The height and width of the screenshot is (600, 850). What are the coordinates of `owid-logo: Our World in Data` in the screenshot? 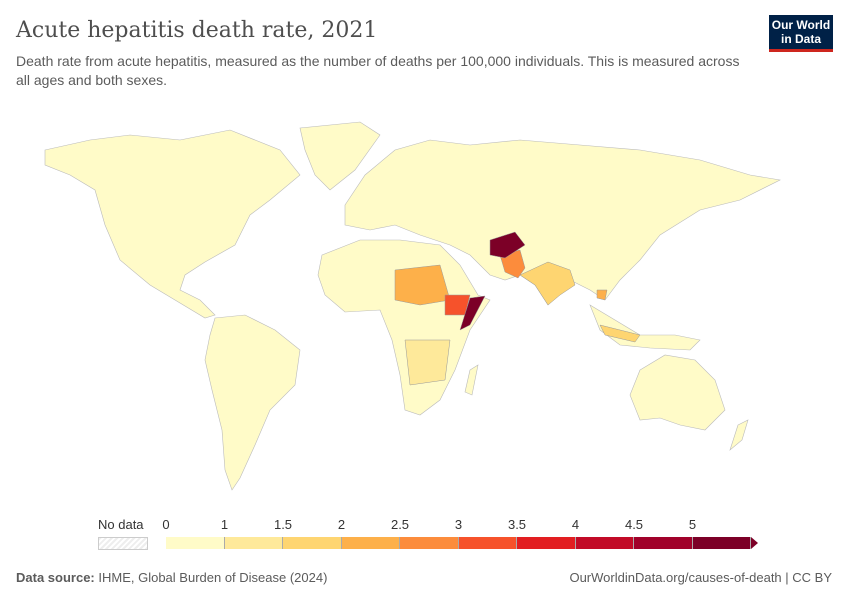 It's located at (801, 33).